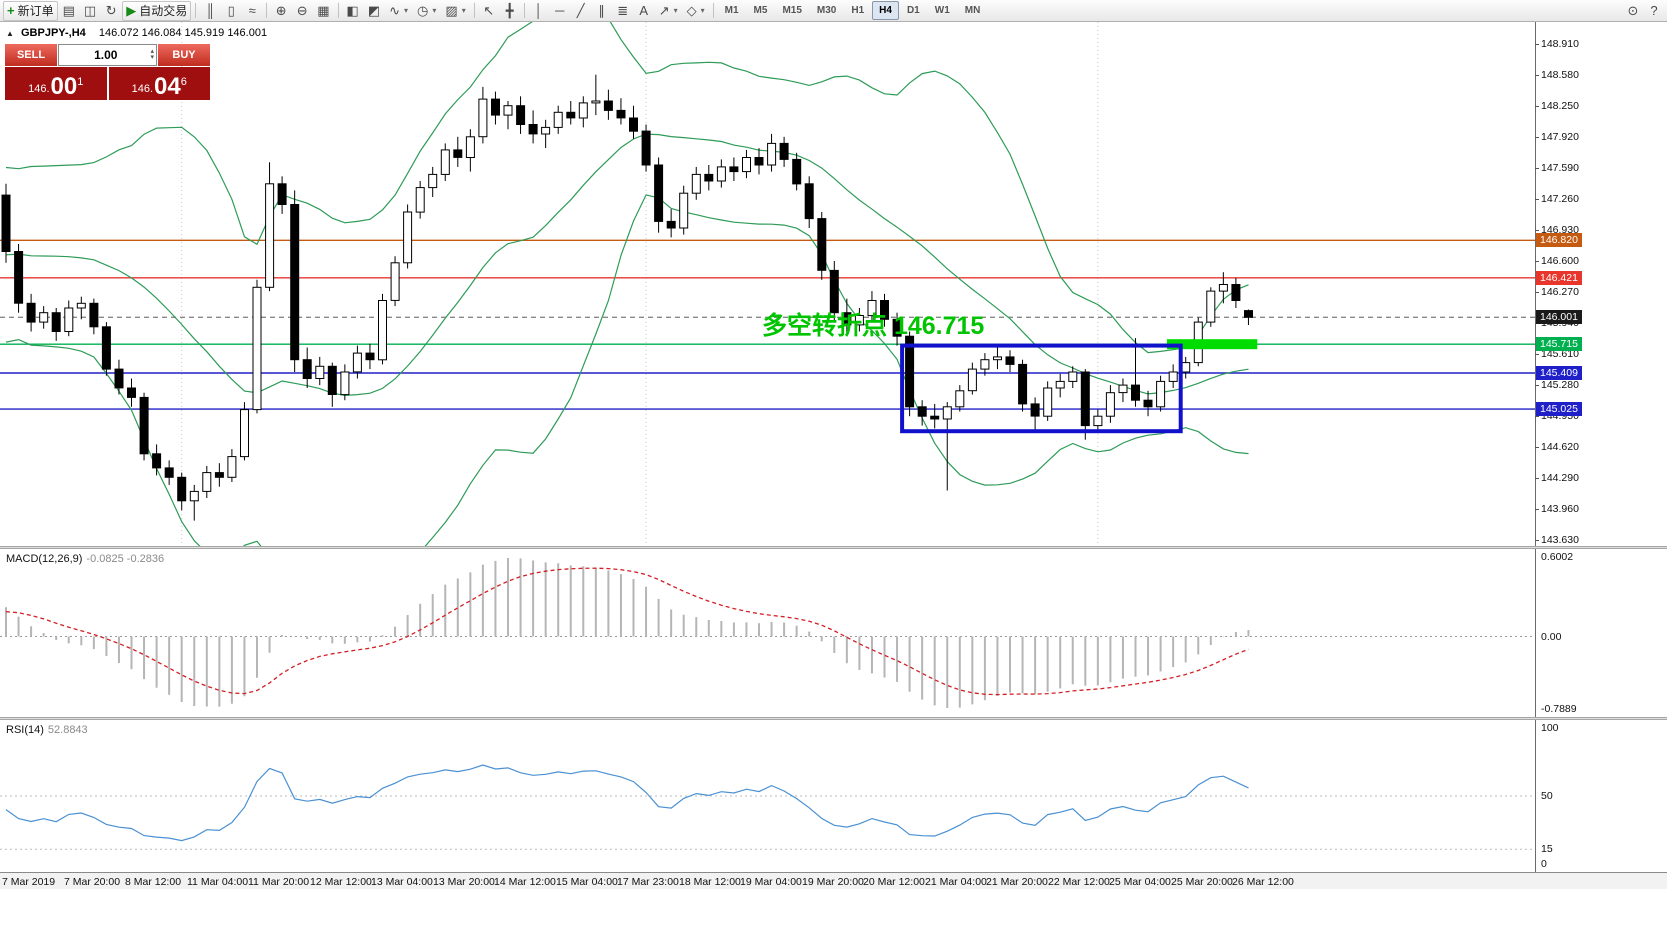 The height and width of the screenshot is (945, 1667). What do you see at coordinates (1559, 240) in the screenshot?
I see `price-level-badge: 146.820` at bounding box center [1559, 240].